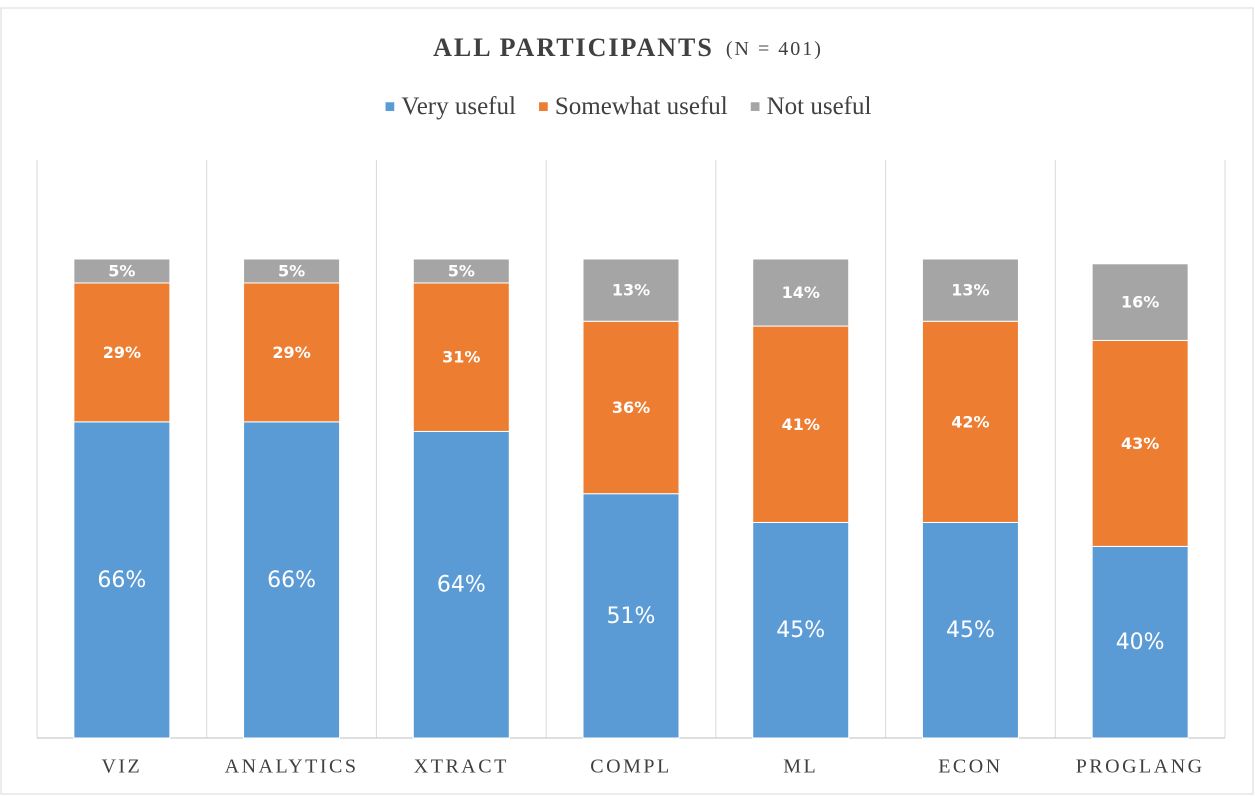  I want to click on legend-label: Not useful, so click(819, 106).